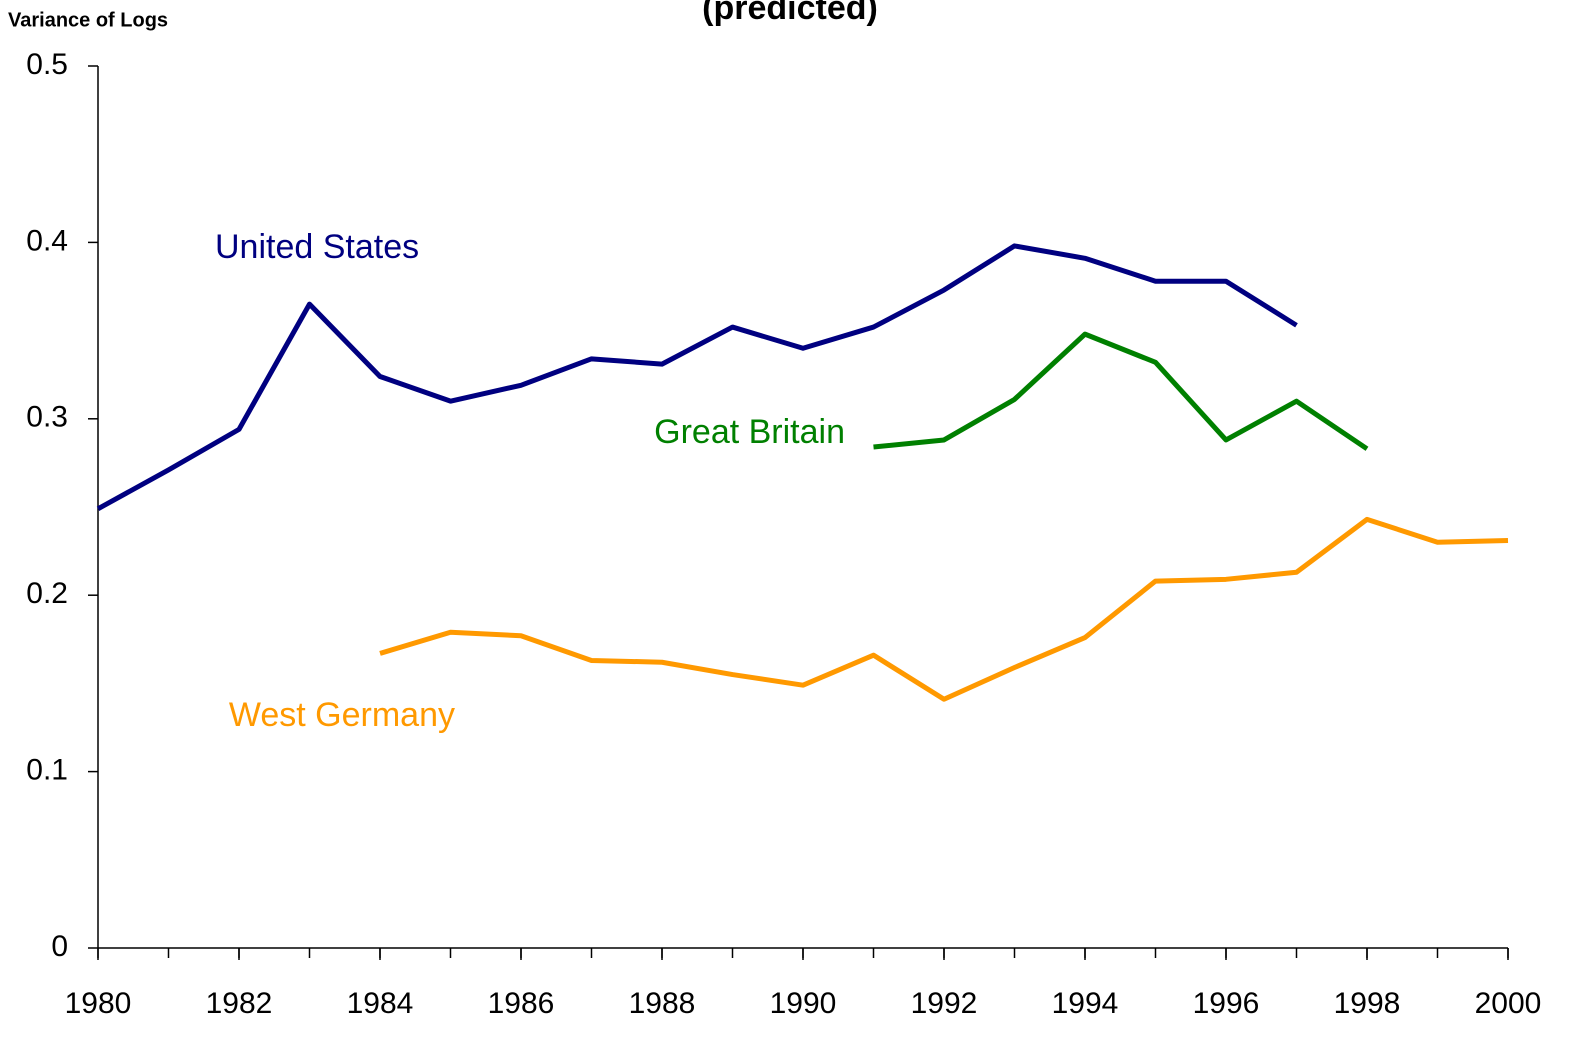  I want to click on x-tick-label: 1982, so click(239, 1003).